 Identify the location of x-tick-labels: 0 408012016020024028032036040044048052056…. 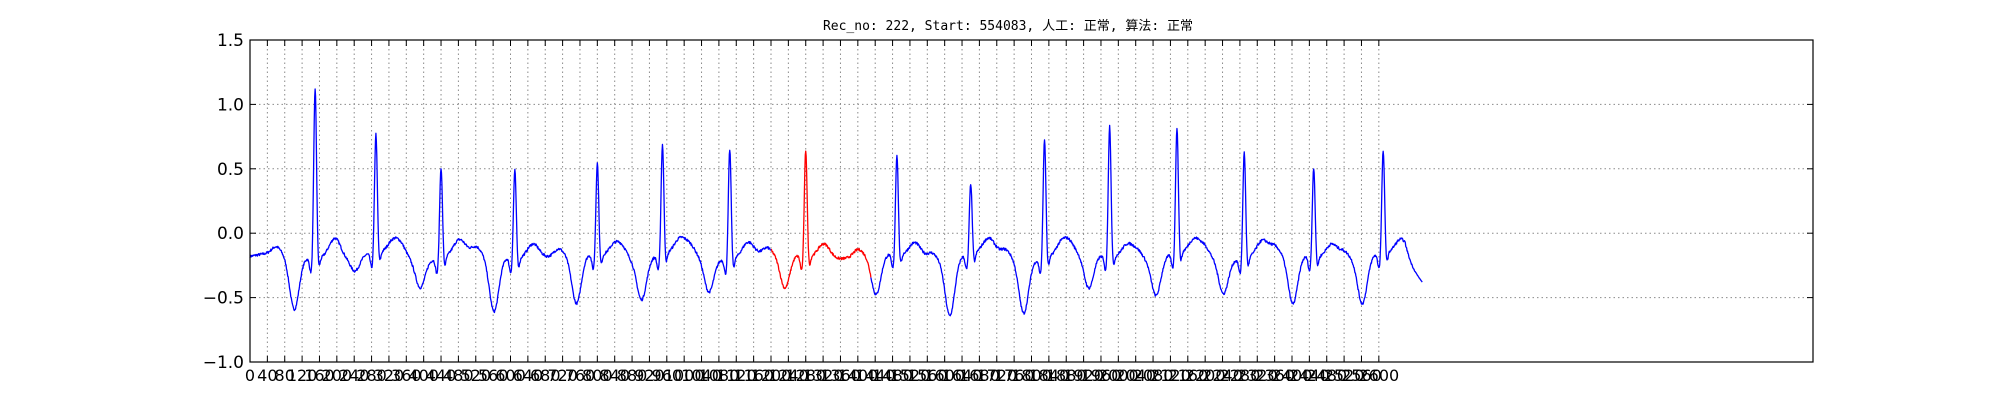
(822, 375).